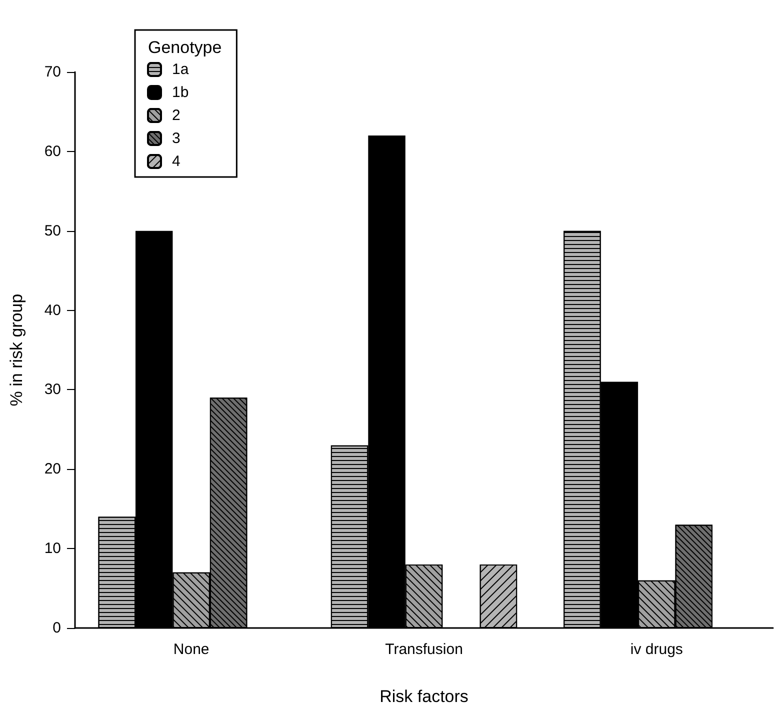 The image size is (781, 715). What do you see at coordinates (52, 231) in the screenshot?
I see `y-tick-label: 50` at bounding box center [52, 231].